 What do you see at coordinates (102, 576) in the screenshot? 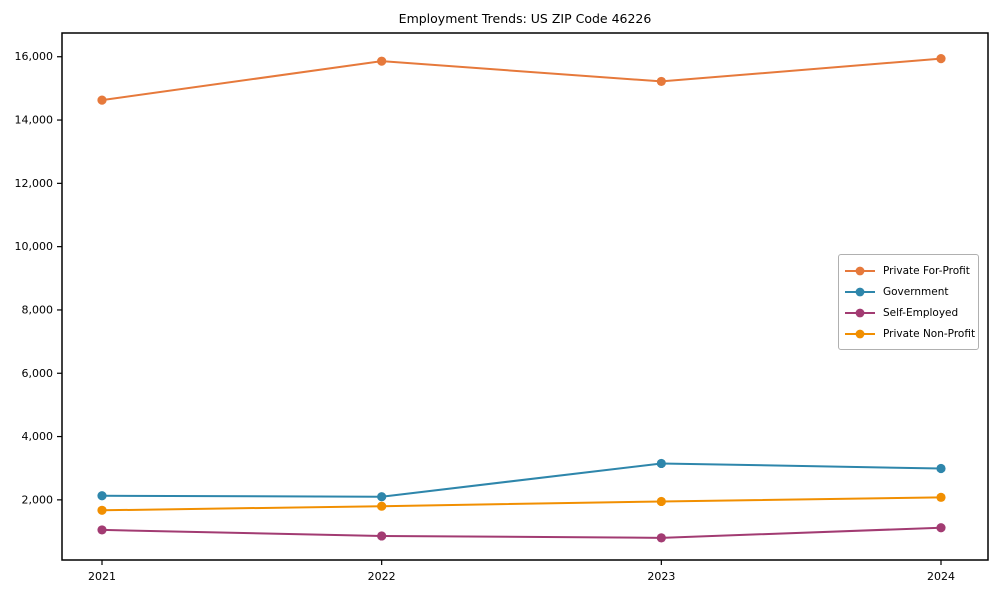
I see `x-axis-tick-label: 2021` at bounding box center [102, 576].